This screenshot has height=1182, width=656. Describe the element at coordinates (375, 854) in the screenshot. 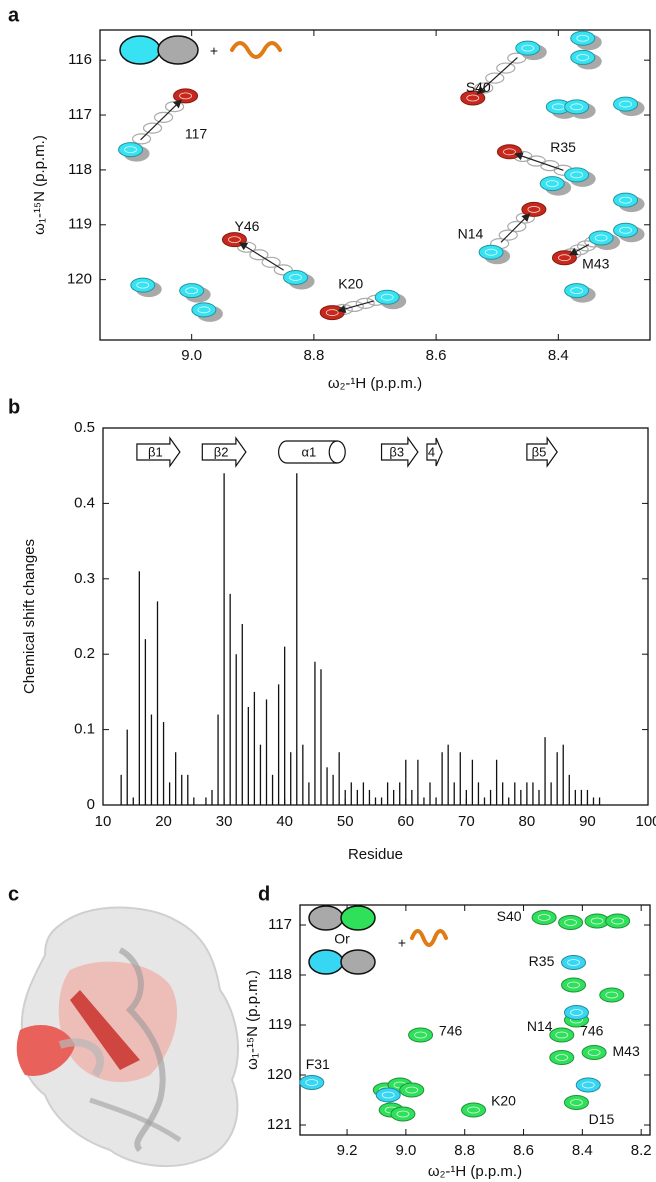

I see `x-axis-title: Residue` at that location.